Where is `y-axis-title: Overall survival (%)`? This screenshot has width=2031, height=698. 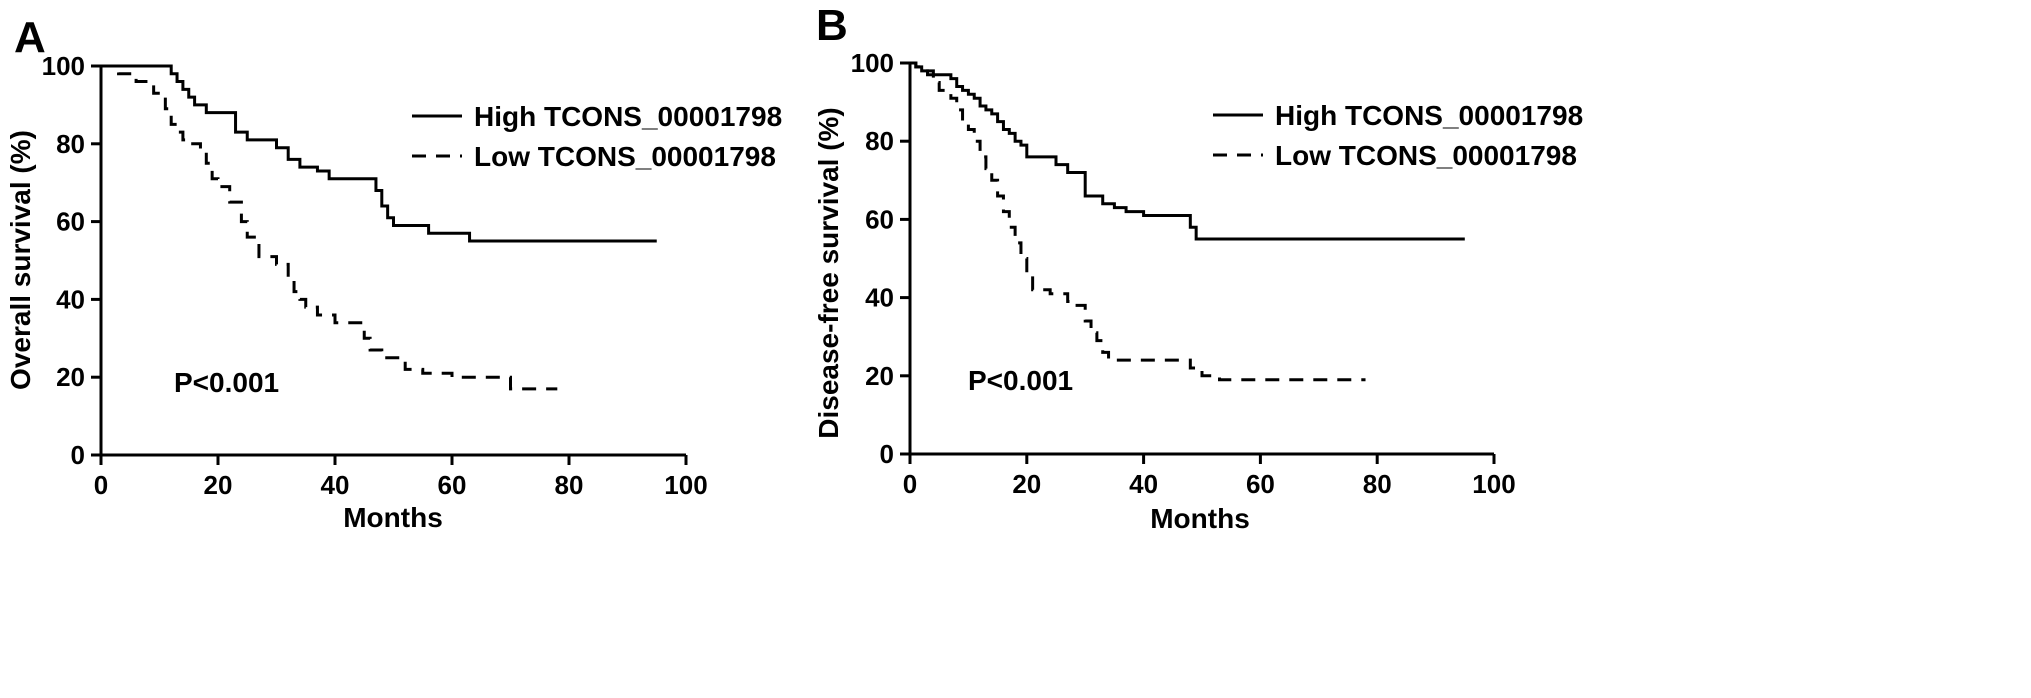 y-axis-title: Overall survival (%) is located at coordinates (20, 260).